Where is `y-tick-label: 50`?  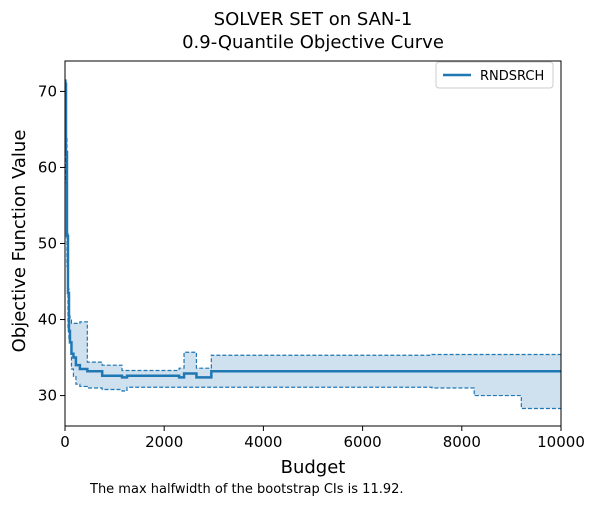
y-tick-label: 50 is located at coordinates (47, 244).